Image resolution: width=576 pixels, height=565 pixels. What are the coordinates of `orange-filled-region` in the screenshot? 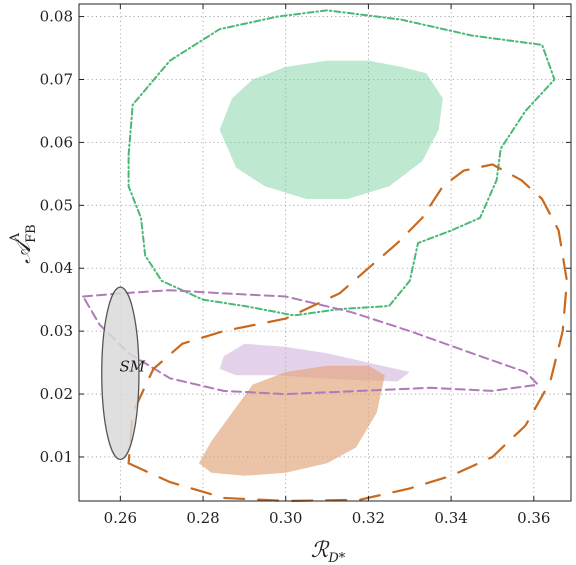 It's located at (291, 420).